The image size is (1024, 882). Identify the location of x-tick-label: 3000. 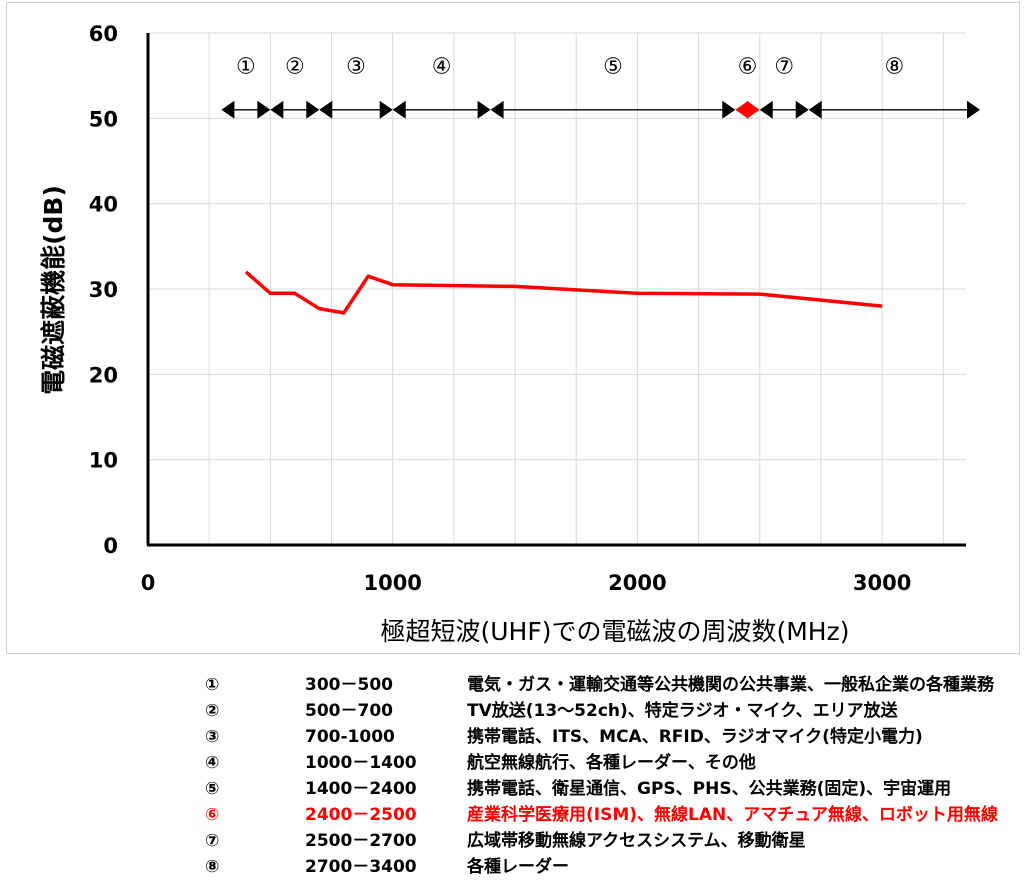
(882, 583).